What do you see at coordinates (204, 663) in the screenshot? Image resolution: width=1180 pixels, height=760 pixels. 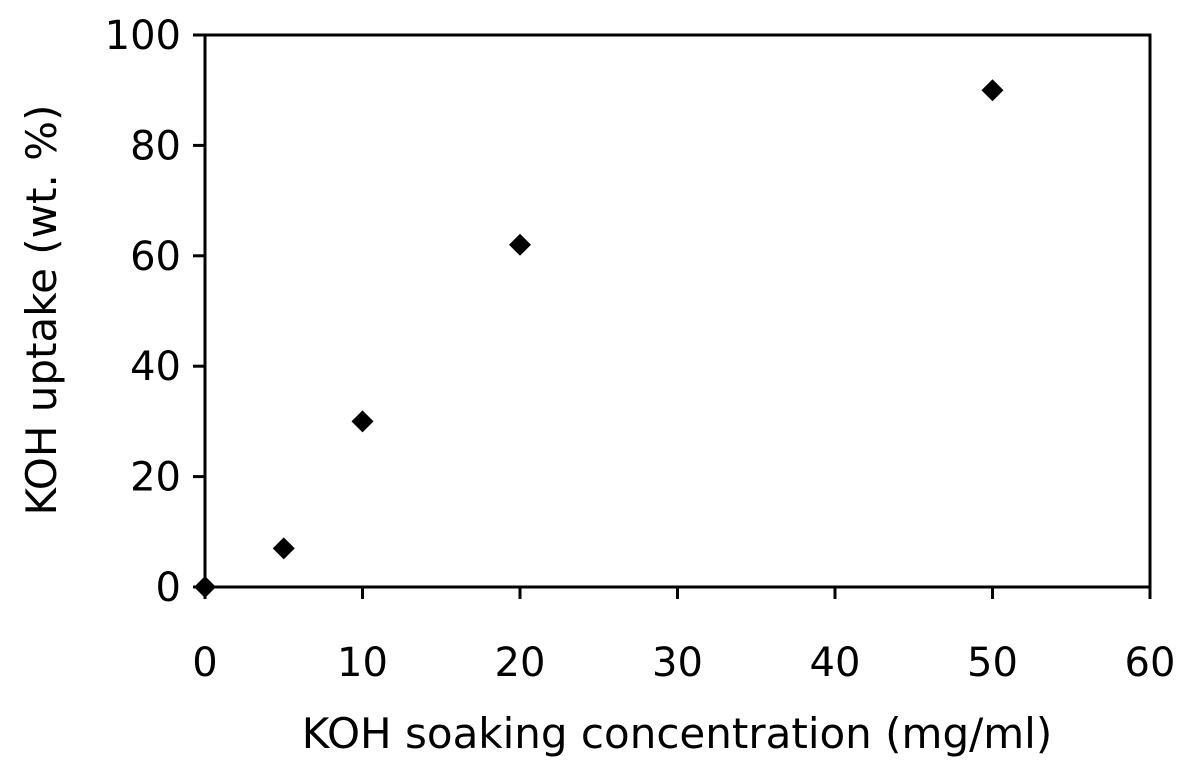 I see `x-tick-label: 0` at bounding box center [204, 663].